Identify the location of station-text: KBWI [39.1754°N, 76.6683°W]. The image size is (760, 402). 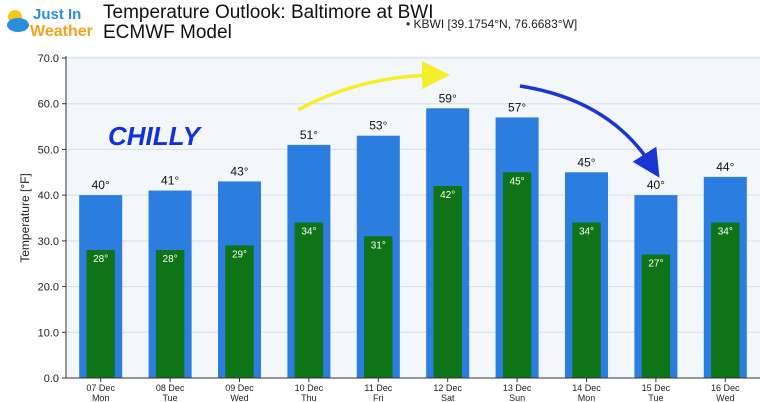
(495, 24).